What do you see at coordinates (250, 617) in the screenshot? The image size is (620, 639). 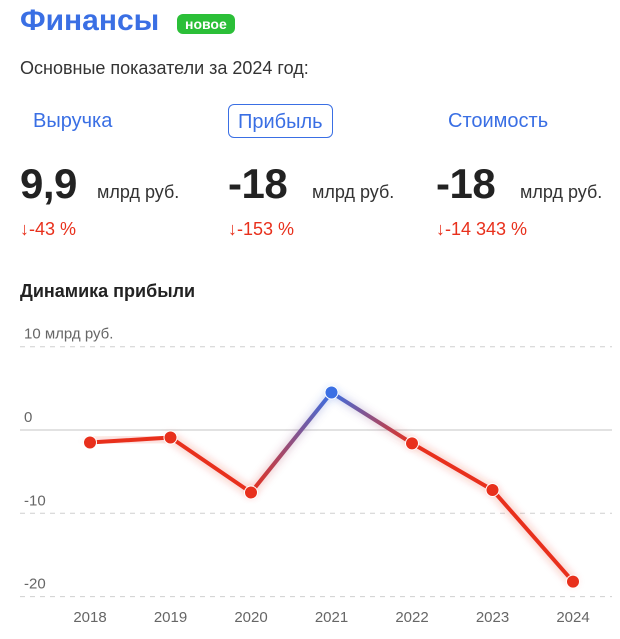 I see `x-tick-label: 2020` at bounding box center [250, 617].